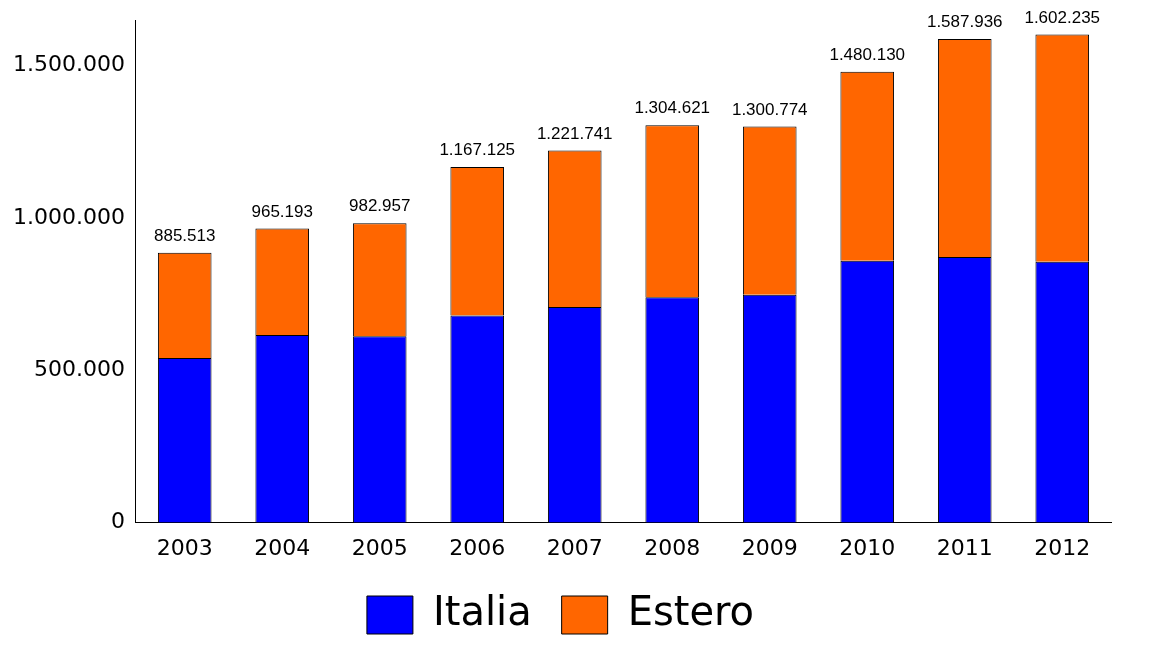  What do you see at coordinates (691, 611) in the screenshot?
I see `legend-label: Estero` at bounding box center [691, 611].